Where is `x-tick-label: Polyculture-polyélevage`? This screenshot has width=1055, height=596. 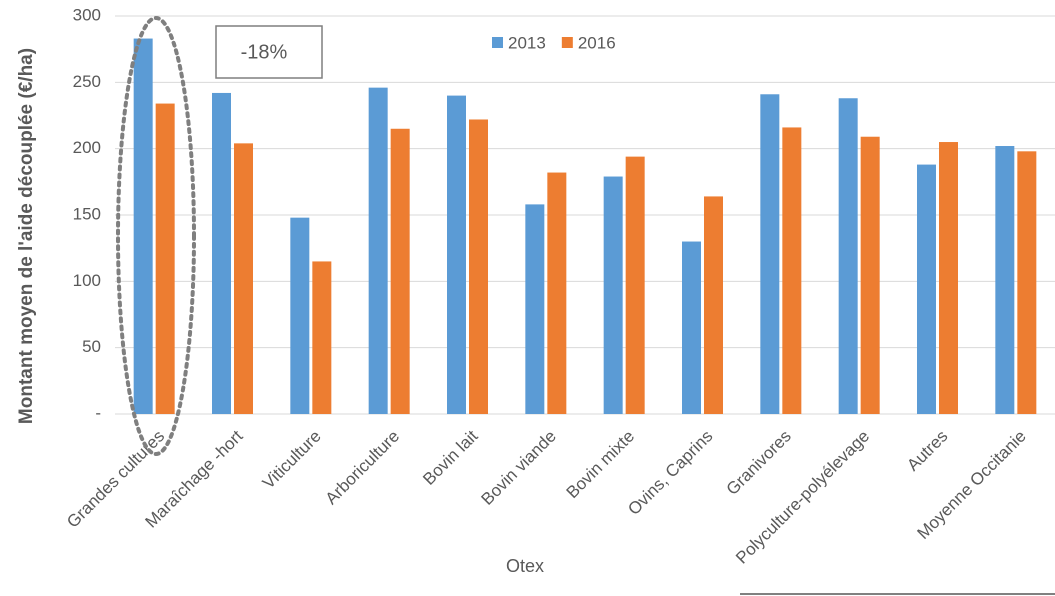
x-tick-label: Polyculture-polyélevage is located at coordinates (802, 497).